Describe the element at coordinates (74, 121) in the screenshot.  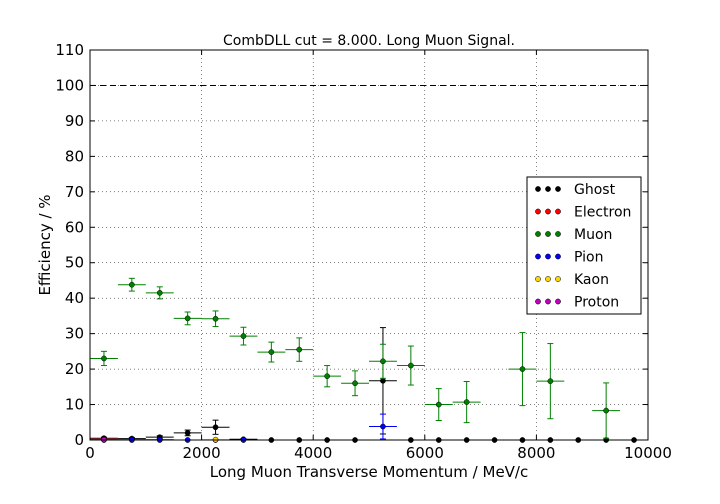
I see `y-tick-label: 90` at that location.